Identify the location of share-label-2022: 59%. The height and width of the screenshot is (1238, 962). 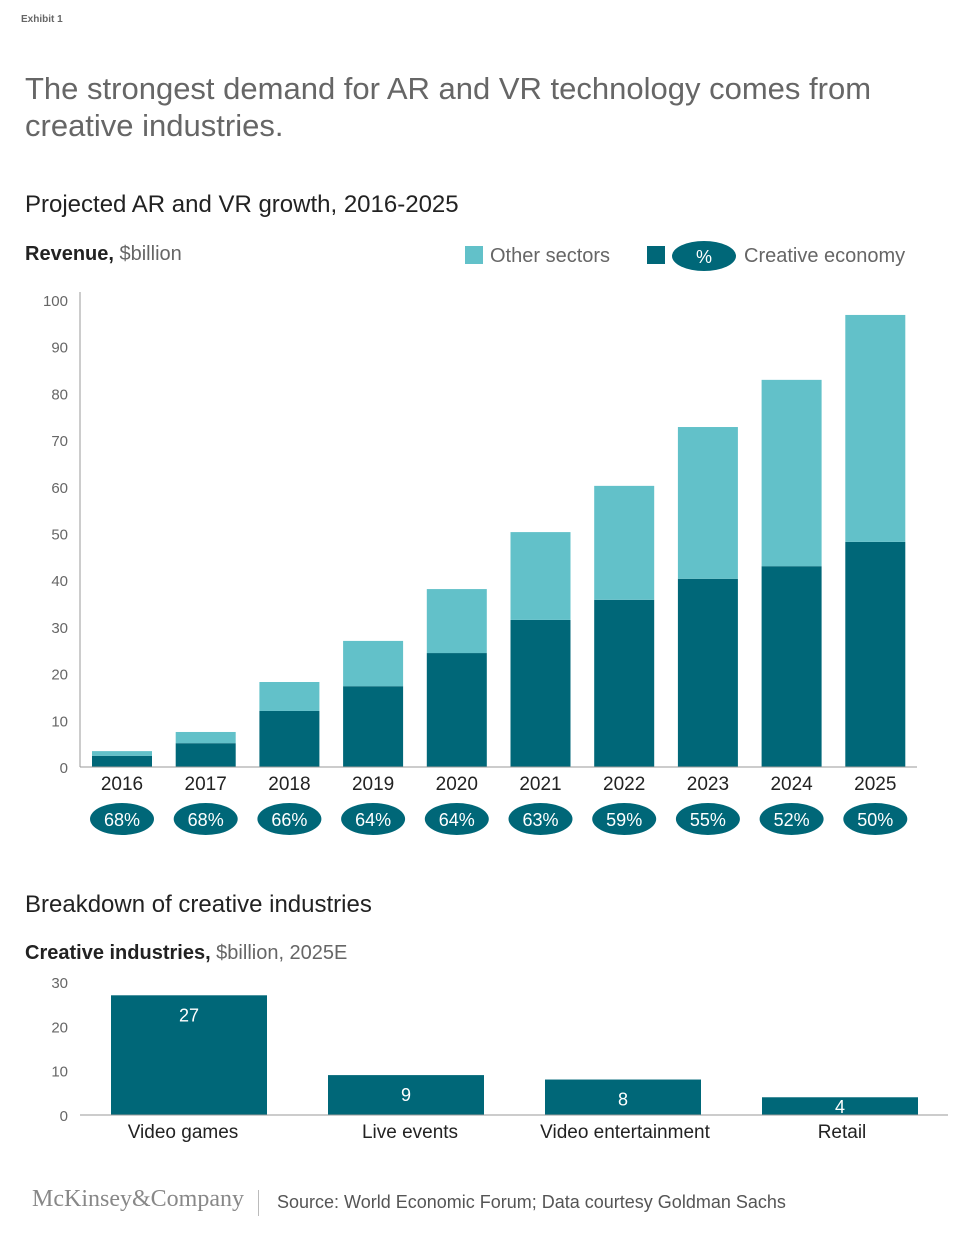
(624, 820).